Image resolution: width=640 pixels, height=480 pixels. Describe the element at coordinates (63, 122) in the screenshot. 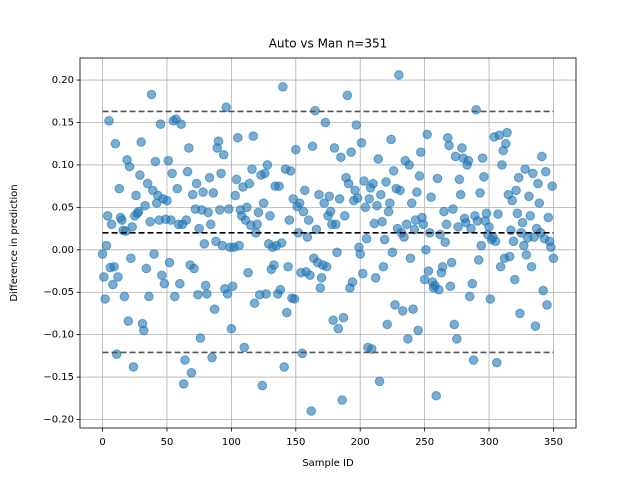

I see `y-tick-label: 0.15` at that location.